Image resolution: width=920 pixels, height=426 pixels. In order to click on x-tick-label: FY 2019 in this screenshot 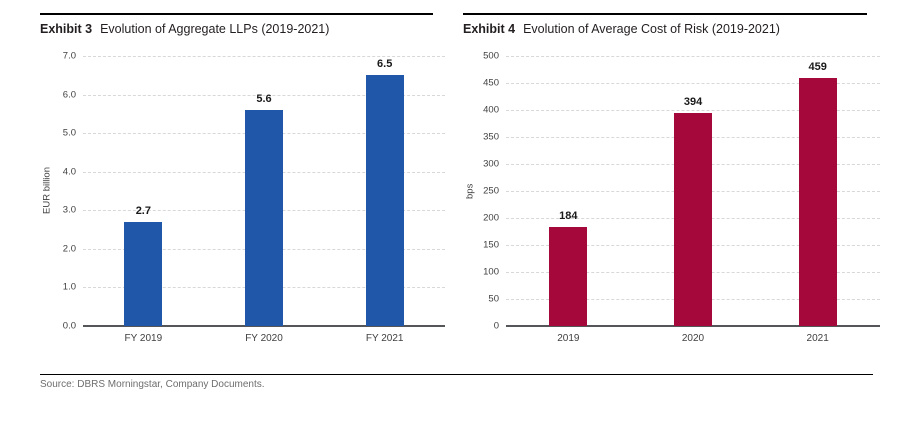, I will do `click(143, 338)`.